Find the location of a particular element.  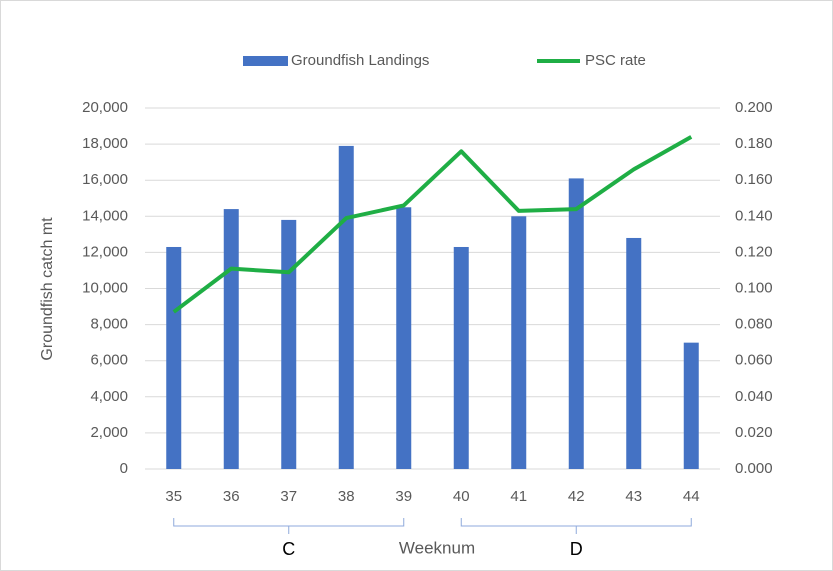

legend-label: Groundfish Landings is located at coordinates (360, 60).